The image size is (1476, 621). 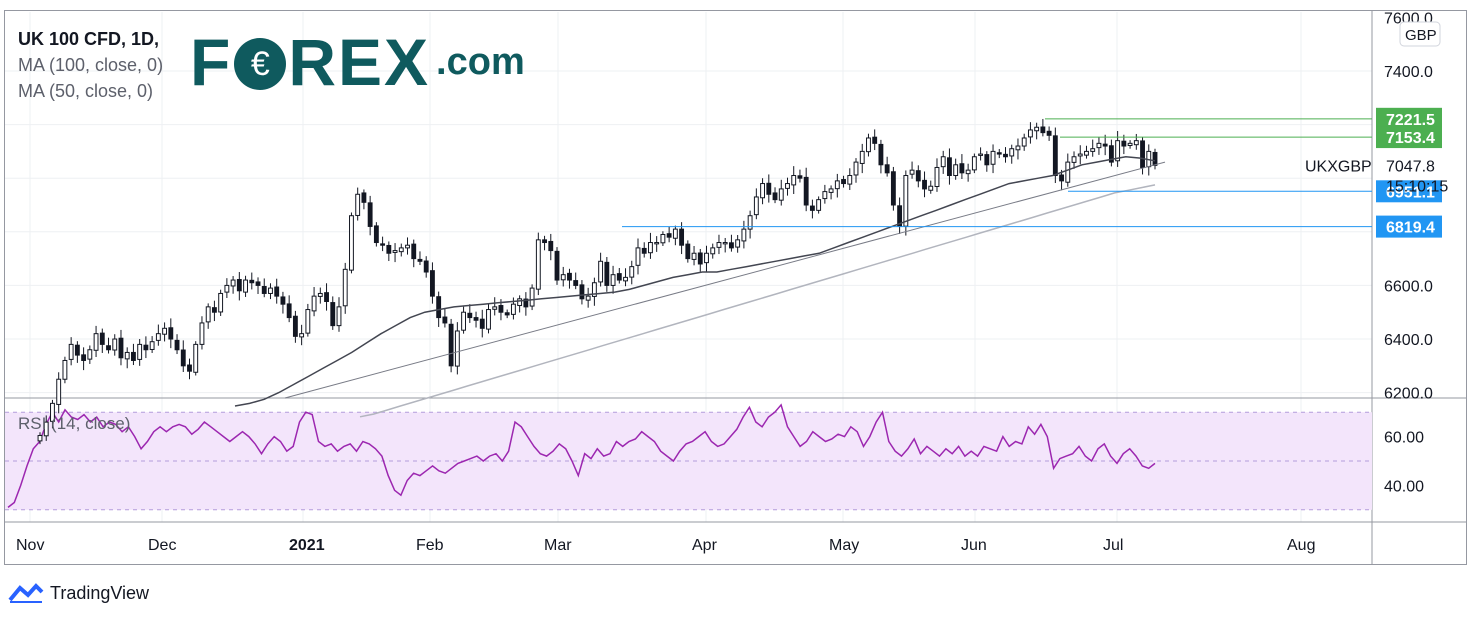 I want to click on rsi-line, so click(x=581, y=455).